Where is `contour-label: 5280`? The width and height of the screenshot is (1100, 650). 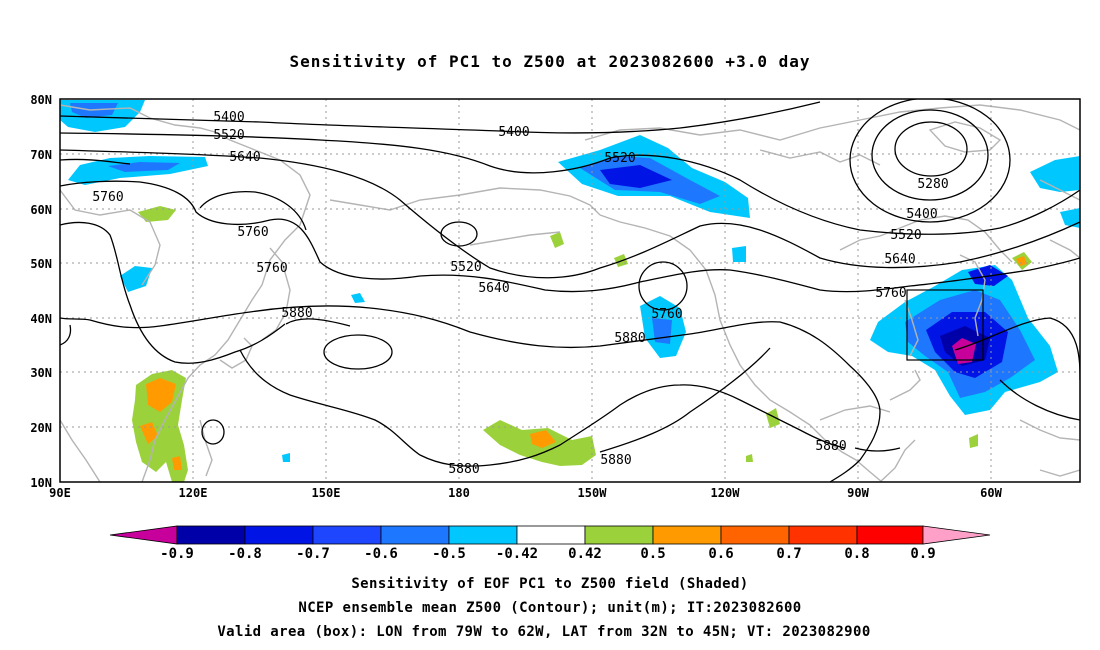 contour-label: 5280 is located at coordinates (932, 184).